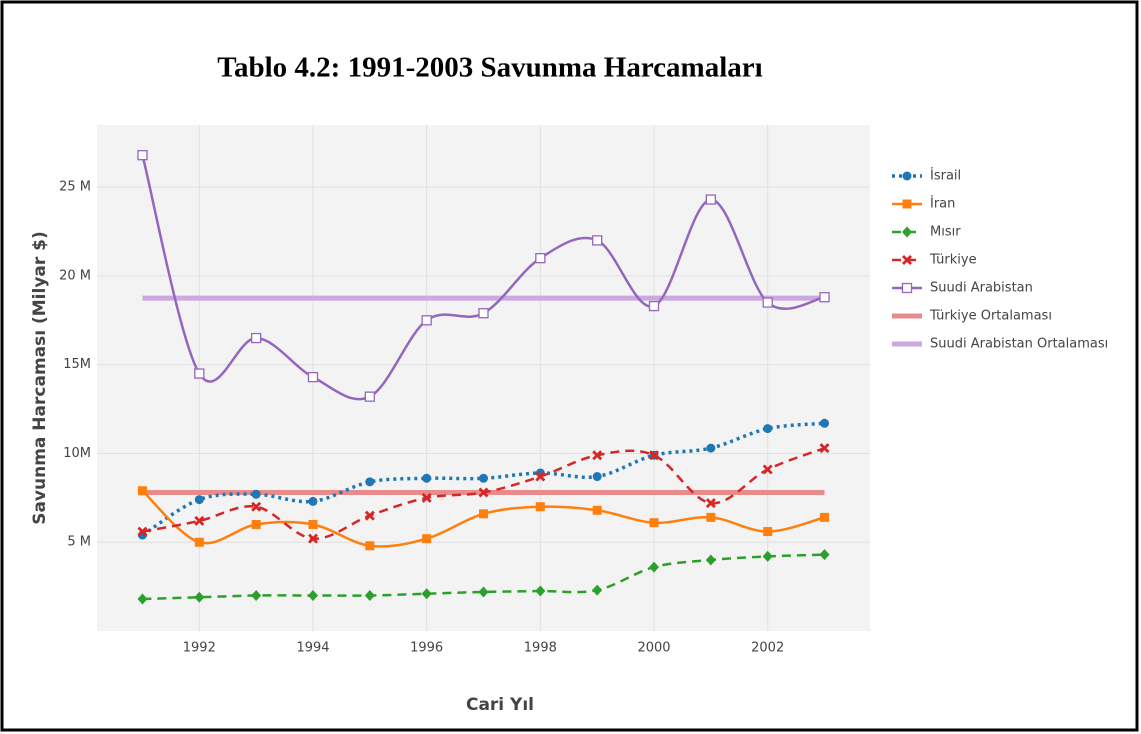 This screenshot has width=1141, height=734. I want to click on legend-label: İran, so click(942, 204).